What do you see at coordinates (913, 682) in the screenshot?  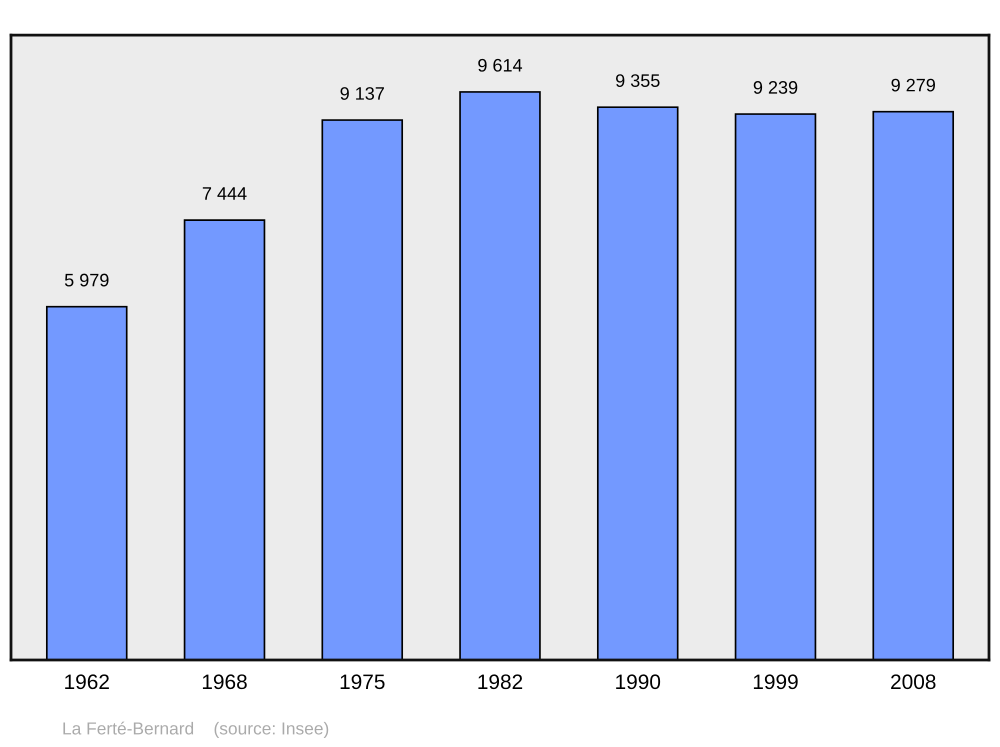 I see `x-tick-label: 2008` at bounding box center [913, 682].